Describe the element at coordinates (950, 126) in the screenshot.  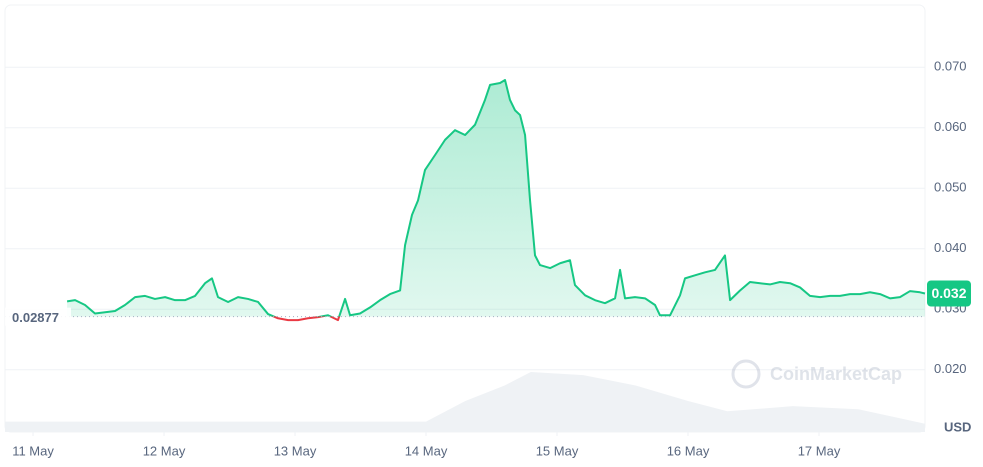
I see `y-tick-label: 0.060` at that location.